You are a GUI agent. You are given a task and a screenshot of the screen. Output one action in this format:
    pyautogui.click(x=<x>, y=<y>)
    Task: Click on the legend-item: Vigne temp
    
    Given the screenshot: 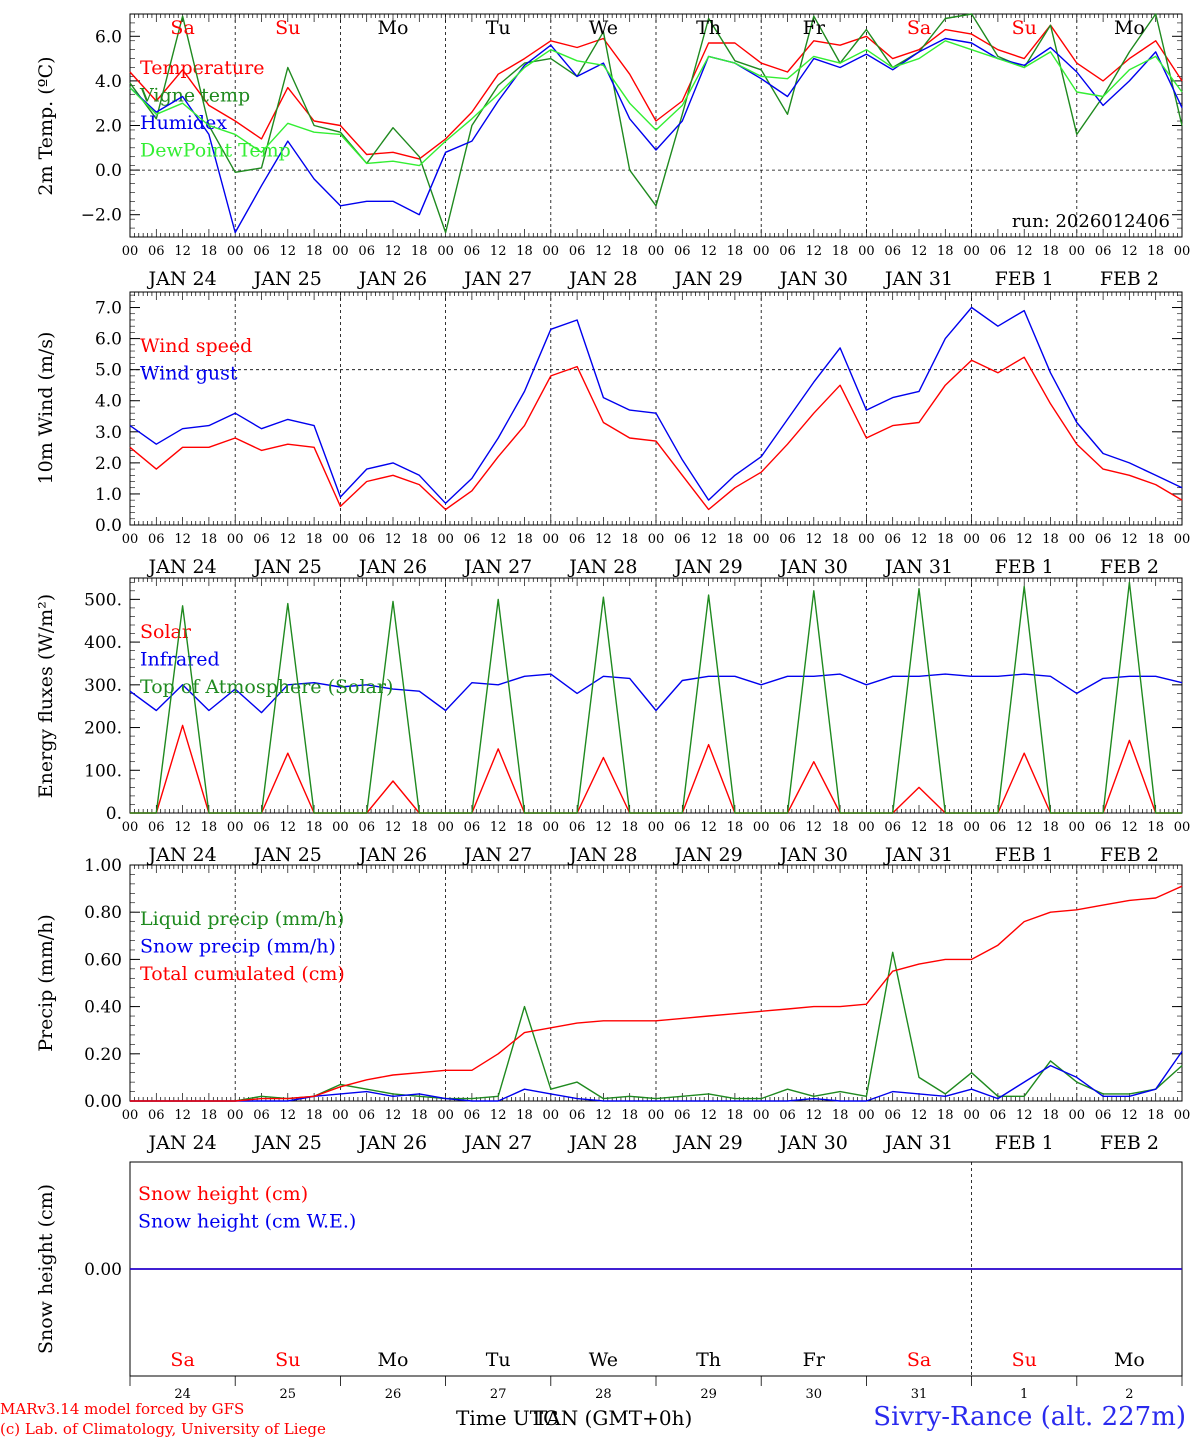 What is the action you would take?
    pyautogui.click(x=194, y=96)
    